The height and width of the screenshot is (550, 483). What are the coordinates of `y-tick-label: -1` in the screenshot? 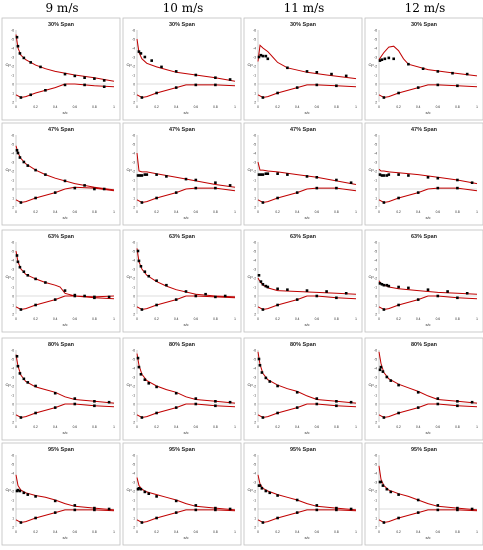 It's located at (133, 180).